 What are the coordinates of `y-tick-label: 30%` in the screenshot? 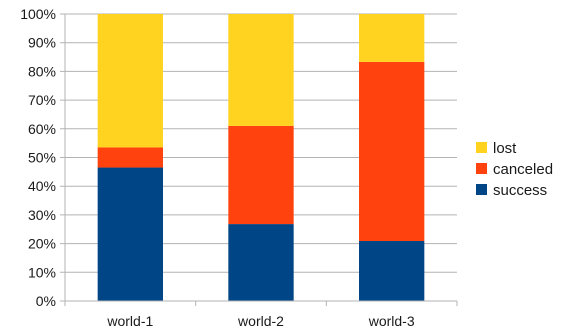 It's located at (42, 215).